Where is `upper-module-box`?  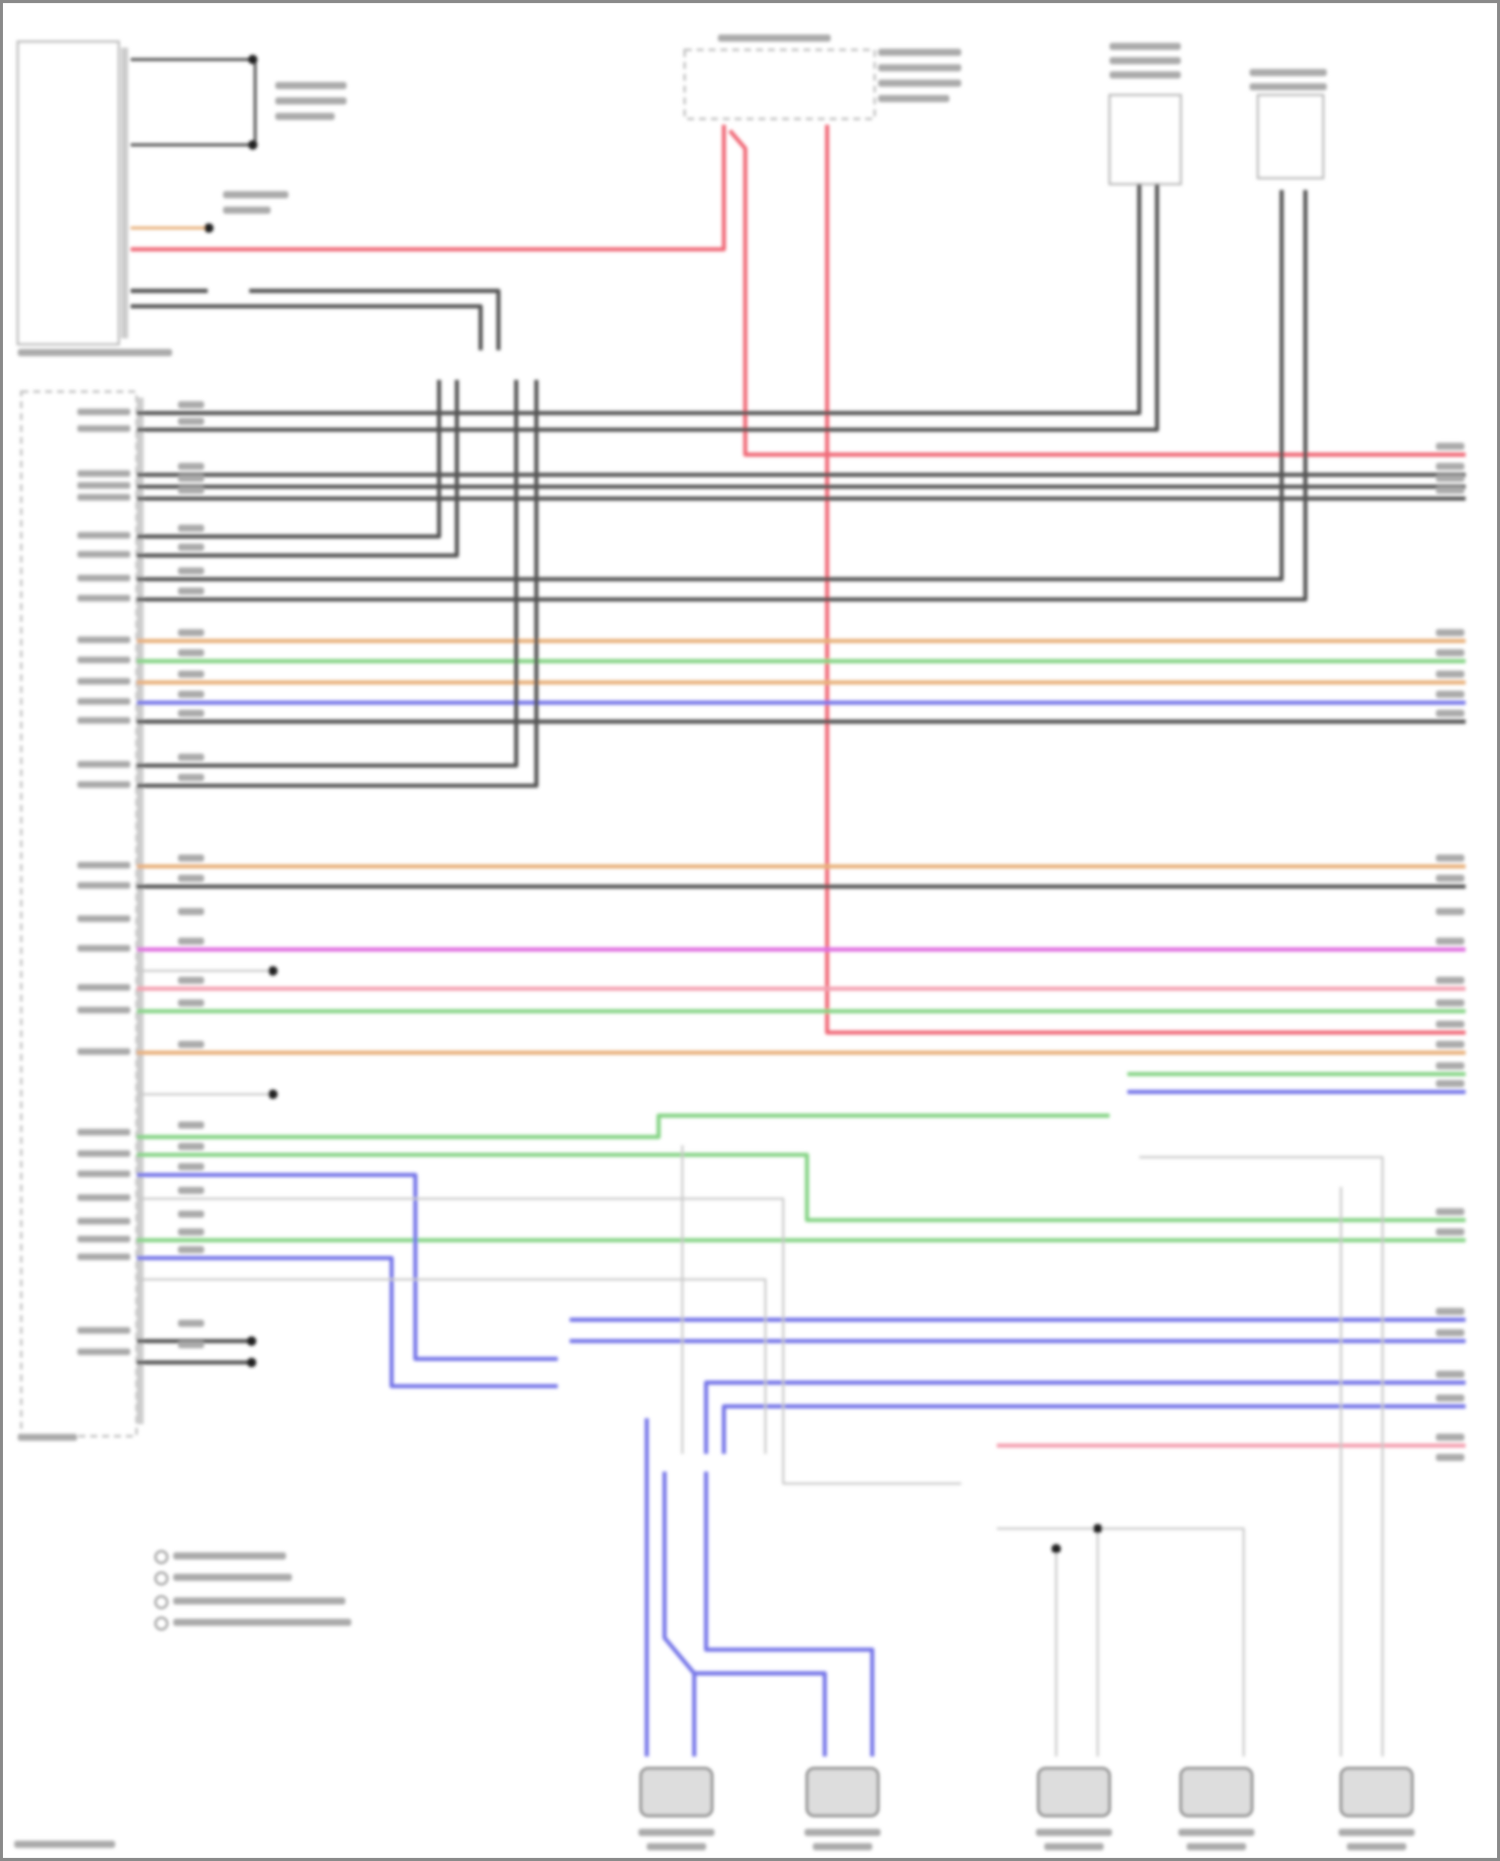 upper-module-box is located at coordinates (68, 193).